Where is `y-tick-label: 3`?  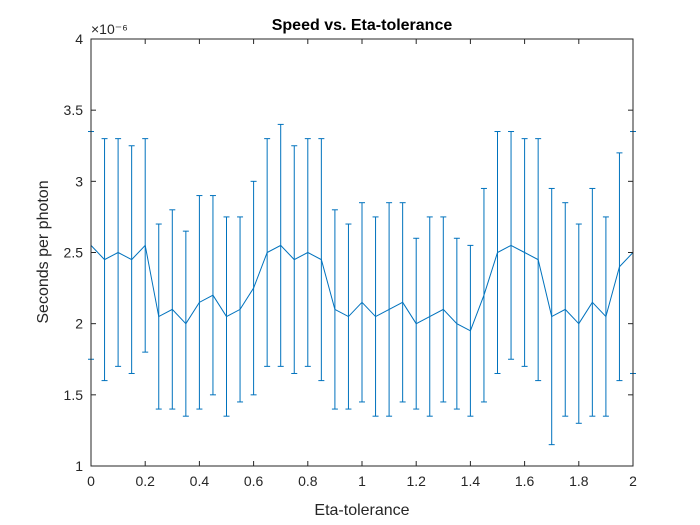
y-tick-label: 3 is located at coordinates (79, 181).